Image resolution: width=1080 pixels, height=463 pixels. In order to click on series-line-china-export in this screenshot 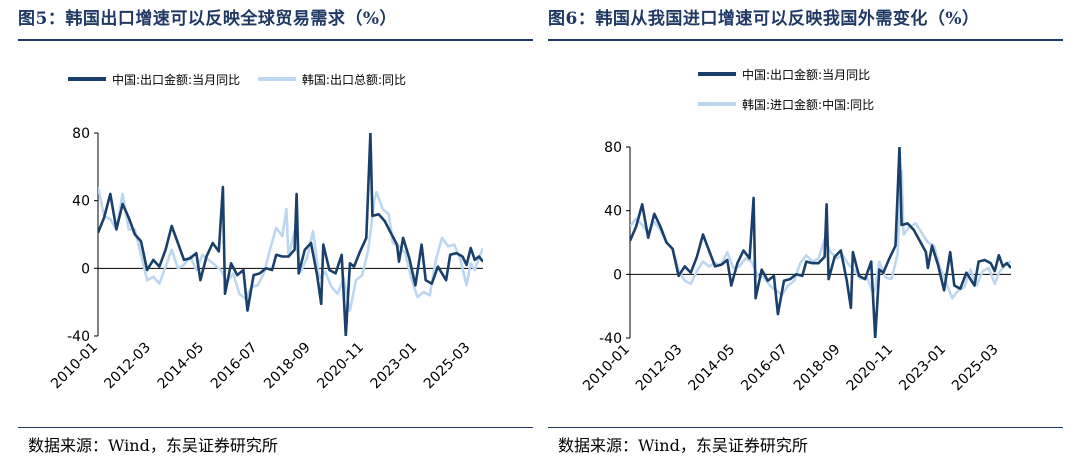, I will do `click(820, 242)`.